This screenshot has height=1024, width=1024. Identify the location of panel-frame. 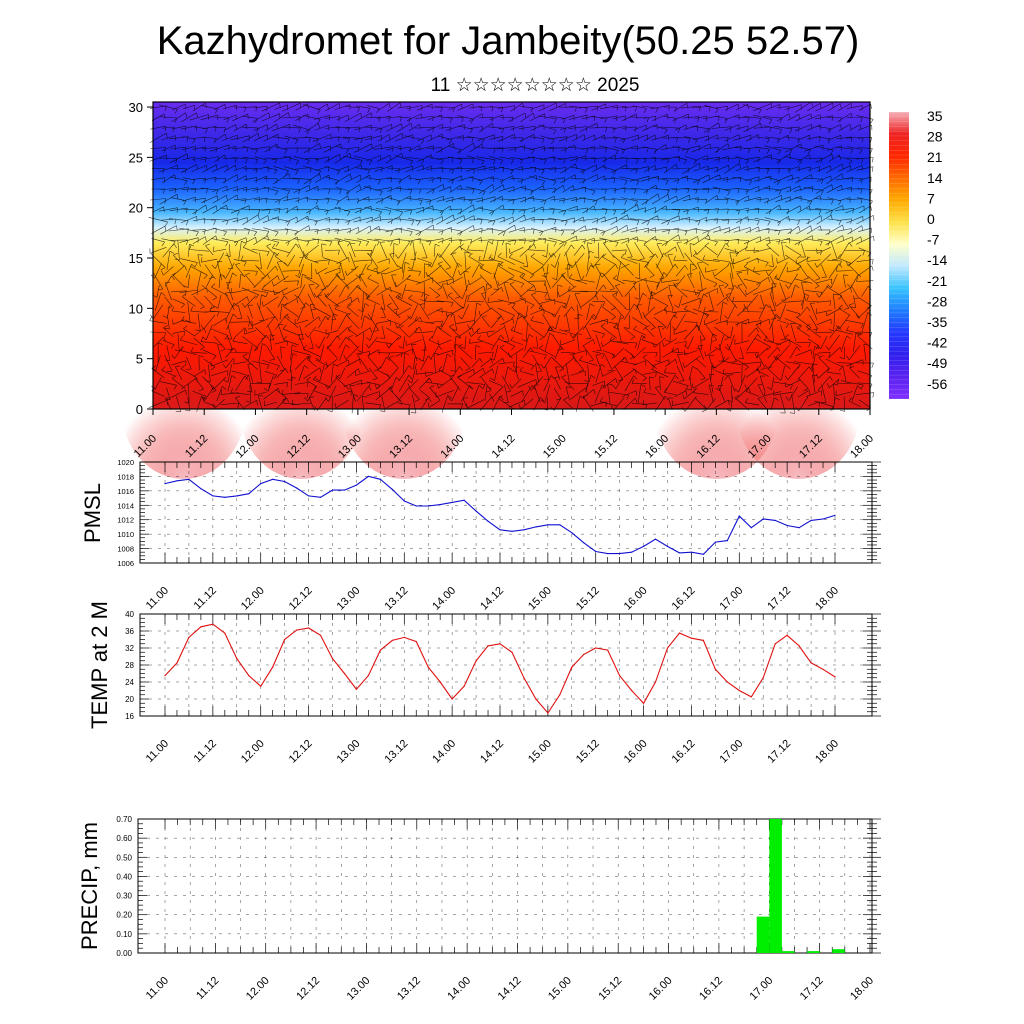
(506, 512).